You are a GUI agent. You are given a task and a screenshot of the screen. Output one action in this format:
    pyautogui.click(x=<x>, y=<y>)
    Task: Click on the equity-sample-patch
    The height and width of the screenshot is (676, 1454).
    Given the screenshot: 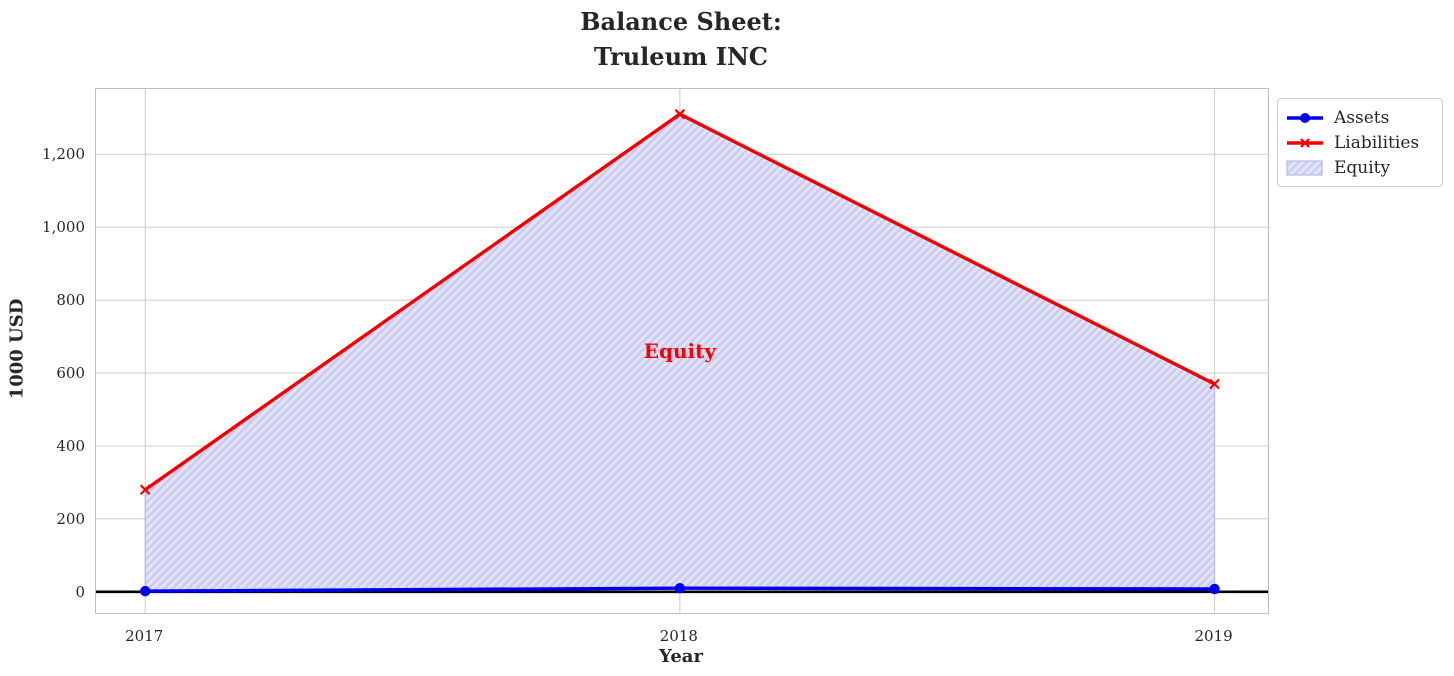 What is the action you would take?
    pyautogui.click(x=1304, y=167)
    